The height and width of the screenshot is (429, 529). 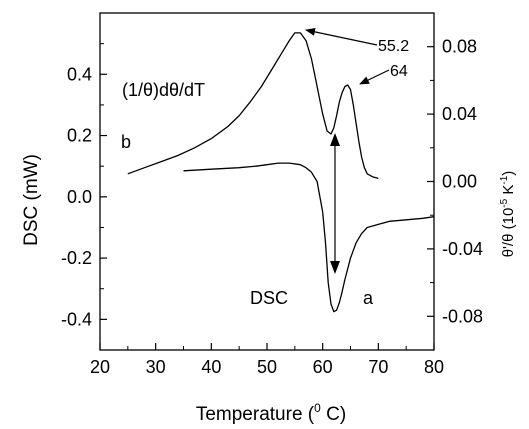 I want to click on y-left-tick-label: 0.4, so click(x=79, y=74).